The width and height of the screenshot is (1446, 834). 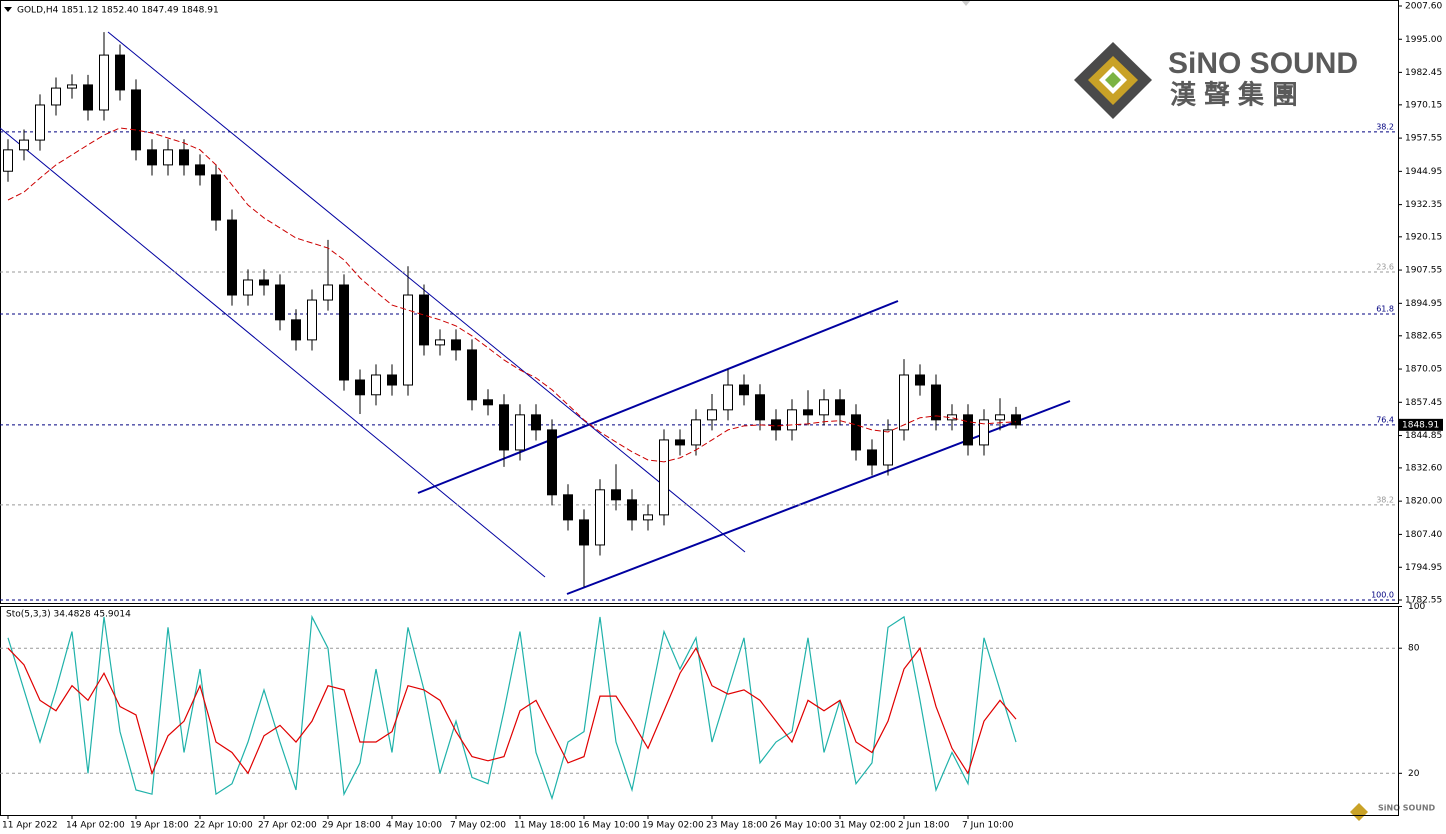 What do you see at coordinates (1423, 139) in the screenshot?
I see `y-tick-label: 1957.55` at bounding box center [1423, 139].